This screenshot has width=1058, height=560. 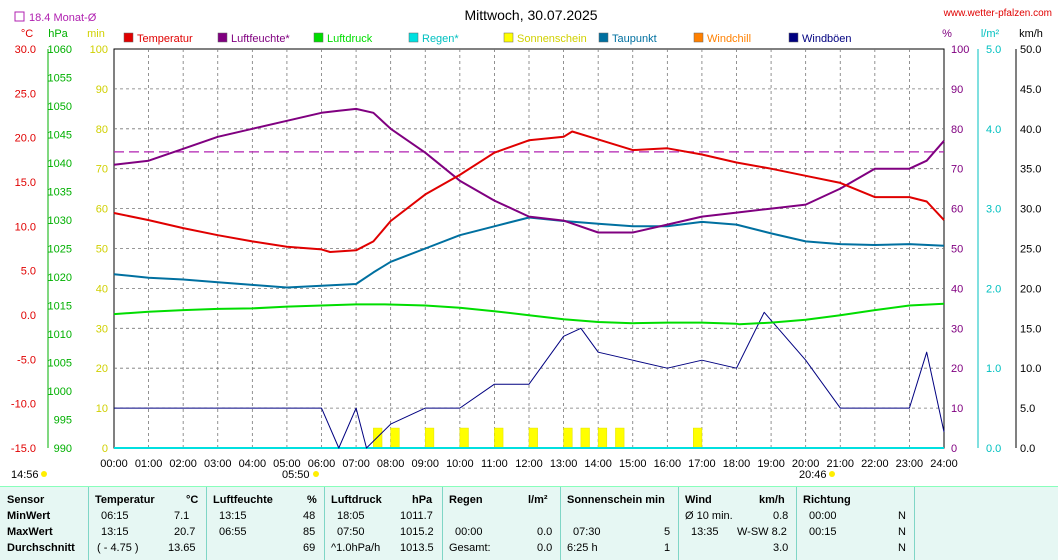 I want to click on axis-tick-label: -10.0, so click(x=23, y=405).